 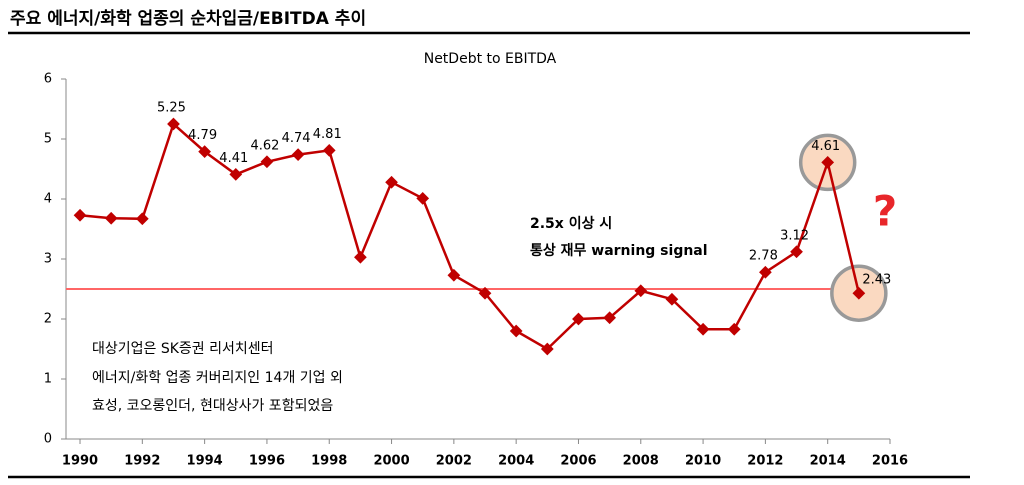 What do you see at coordinates (233, 158) in the screenshot?
I see `data-label: 4.41` at bounding box center [233, 158].